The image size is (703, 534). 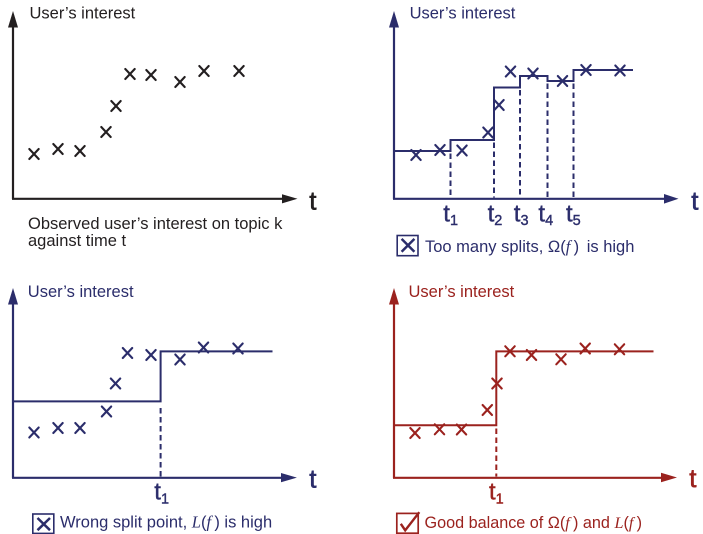 I want to click on svg-text:Wrong split point, L(f ) is hi: Wrong split point, L(f ) is high, so click(x=166, y=522).